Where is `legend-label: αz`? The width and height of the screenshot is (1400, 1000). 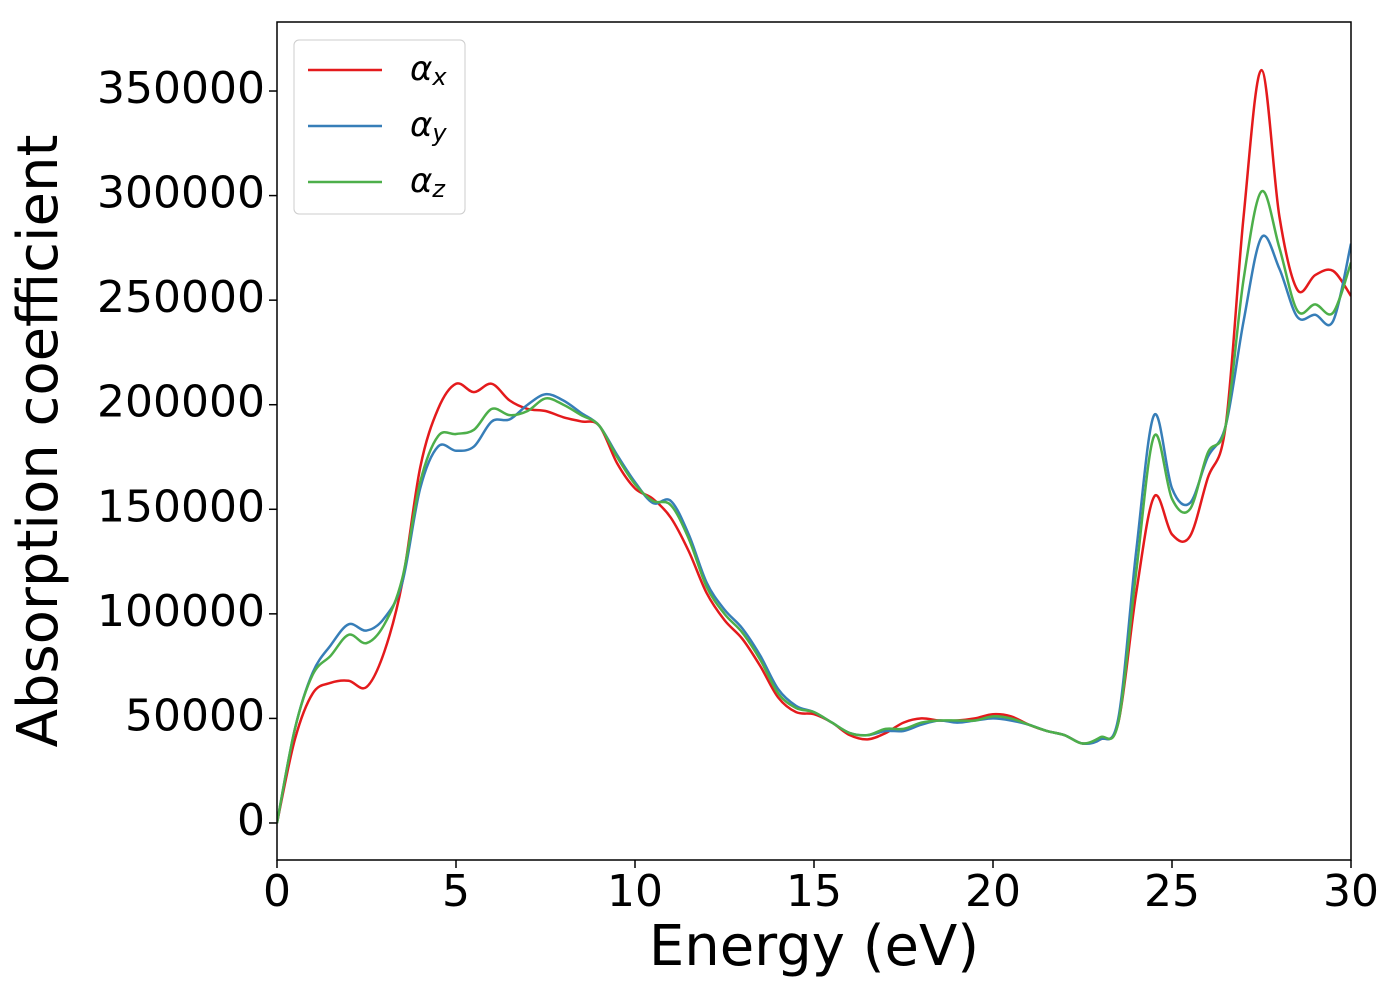
legend-label: αz is located at coordinates (428, 182).